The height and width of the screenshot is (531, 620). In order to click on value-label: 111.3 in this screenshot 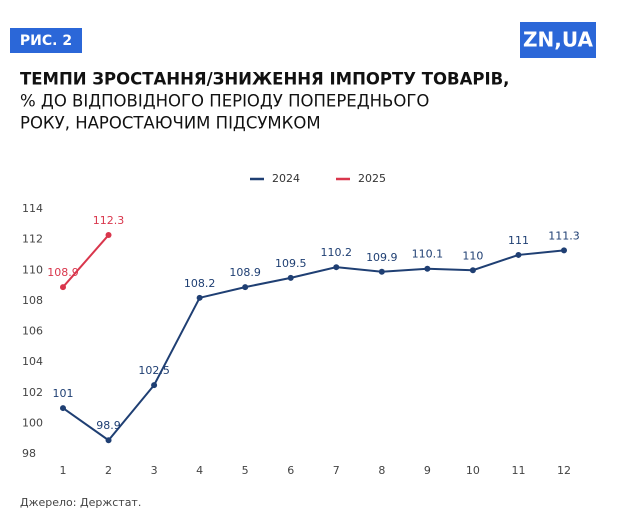, I will do `click(564, 235)`.